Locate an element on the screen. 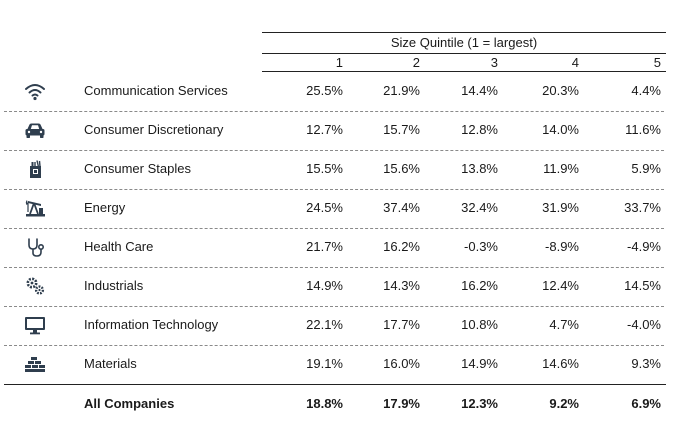 The width and height of the screenshot is (699, 444). cell-value: 10.8% is located at coordinates (479, 324).